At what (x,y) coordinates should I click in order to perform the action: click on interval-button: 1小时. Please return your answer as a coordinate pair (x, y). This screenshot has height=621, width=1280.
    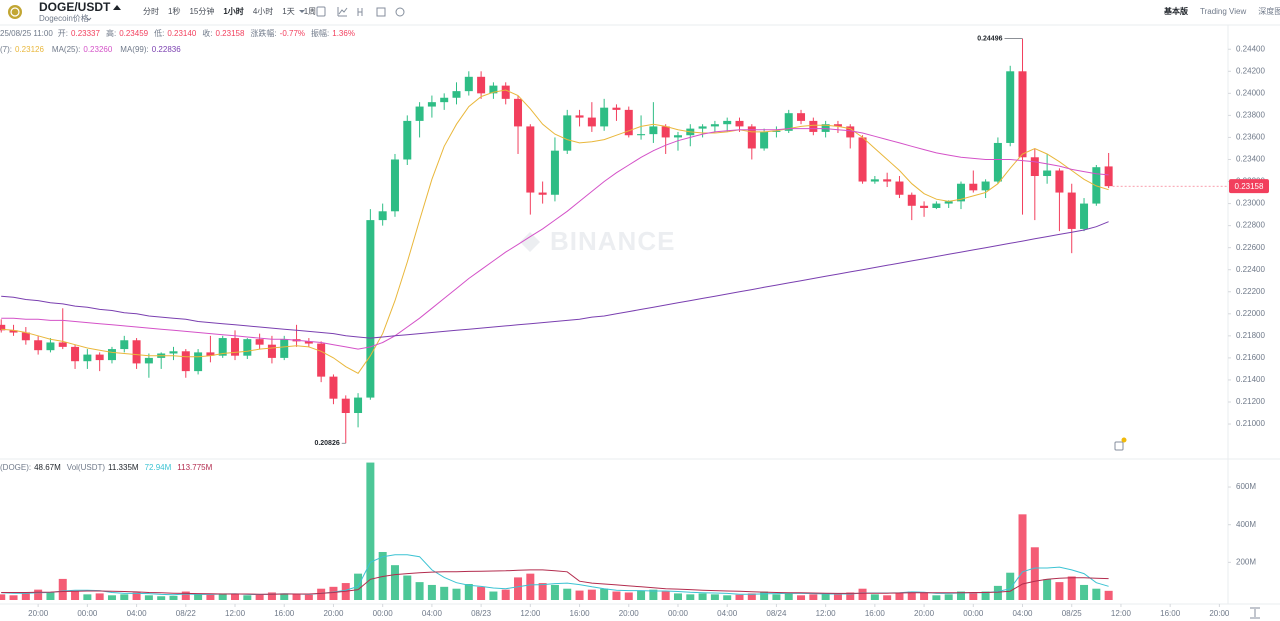
    Looking at the image, I should click on (233, 11).